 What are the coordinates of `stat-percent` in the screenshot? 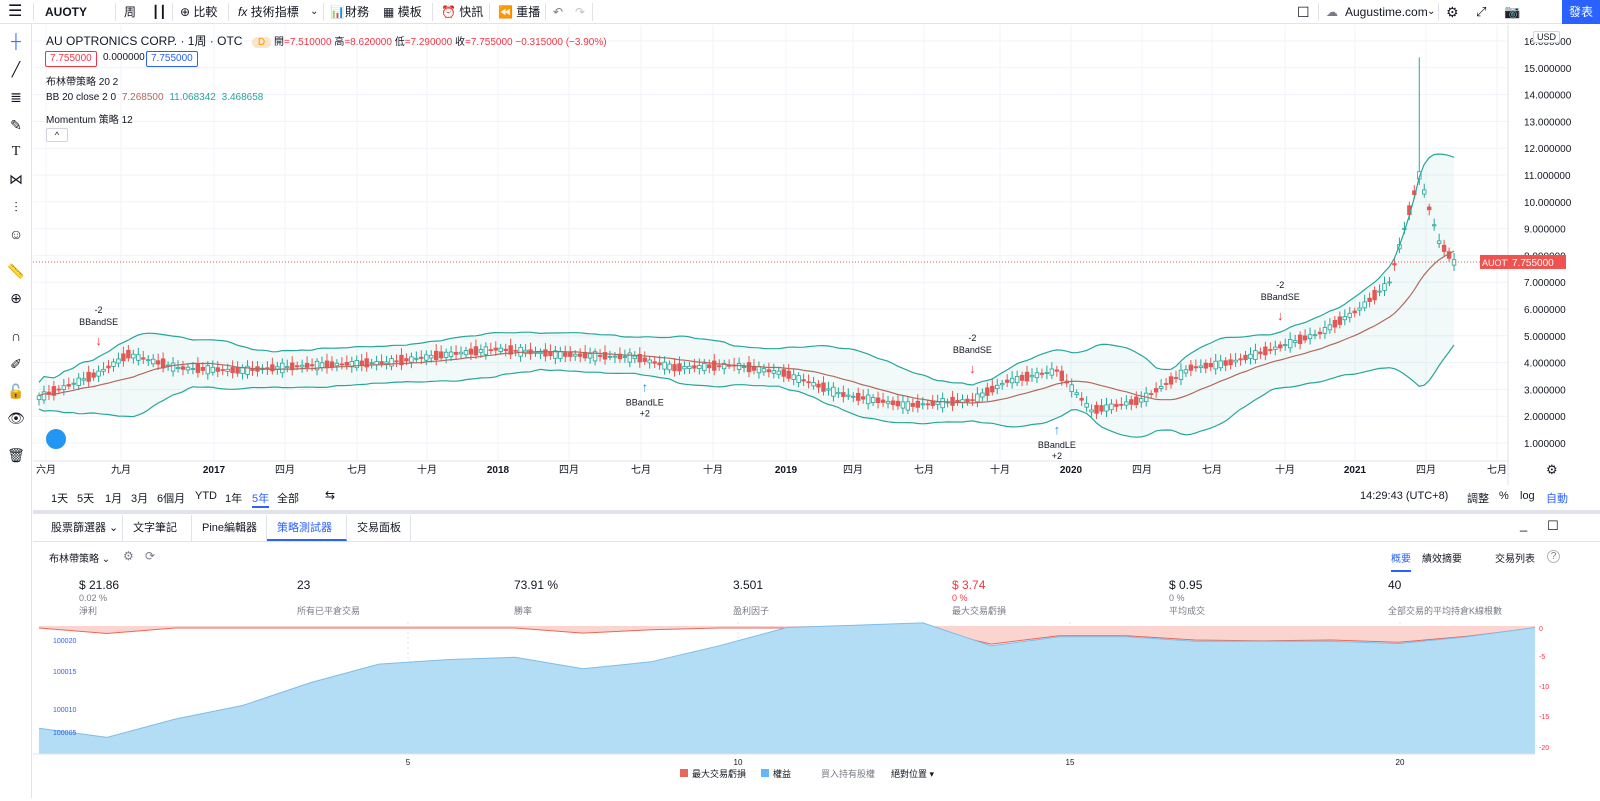 It's located at (328, 598).